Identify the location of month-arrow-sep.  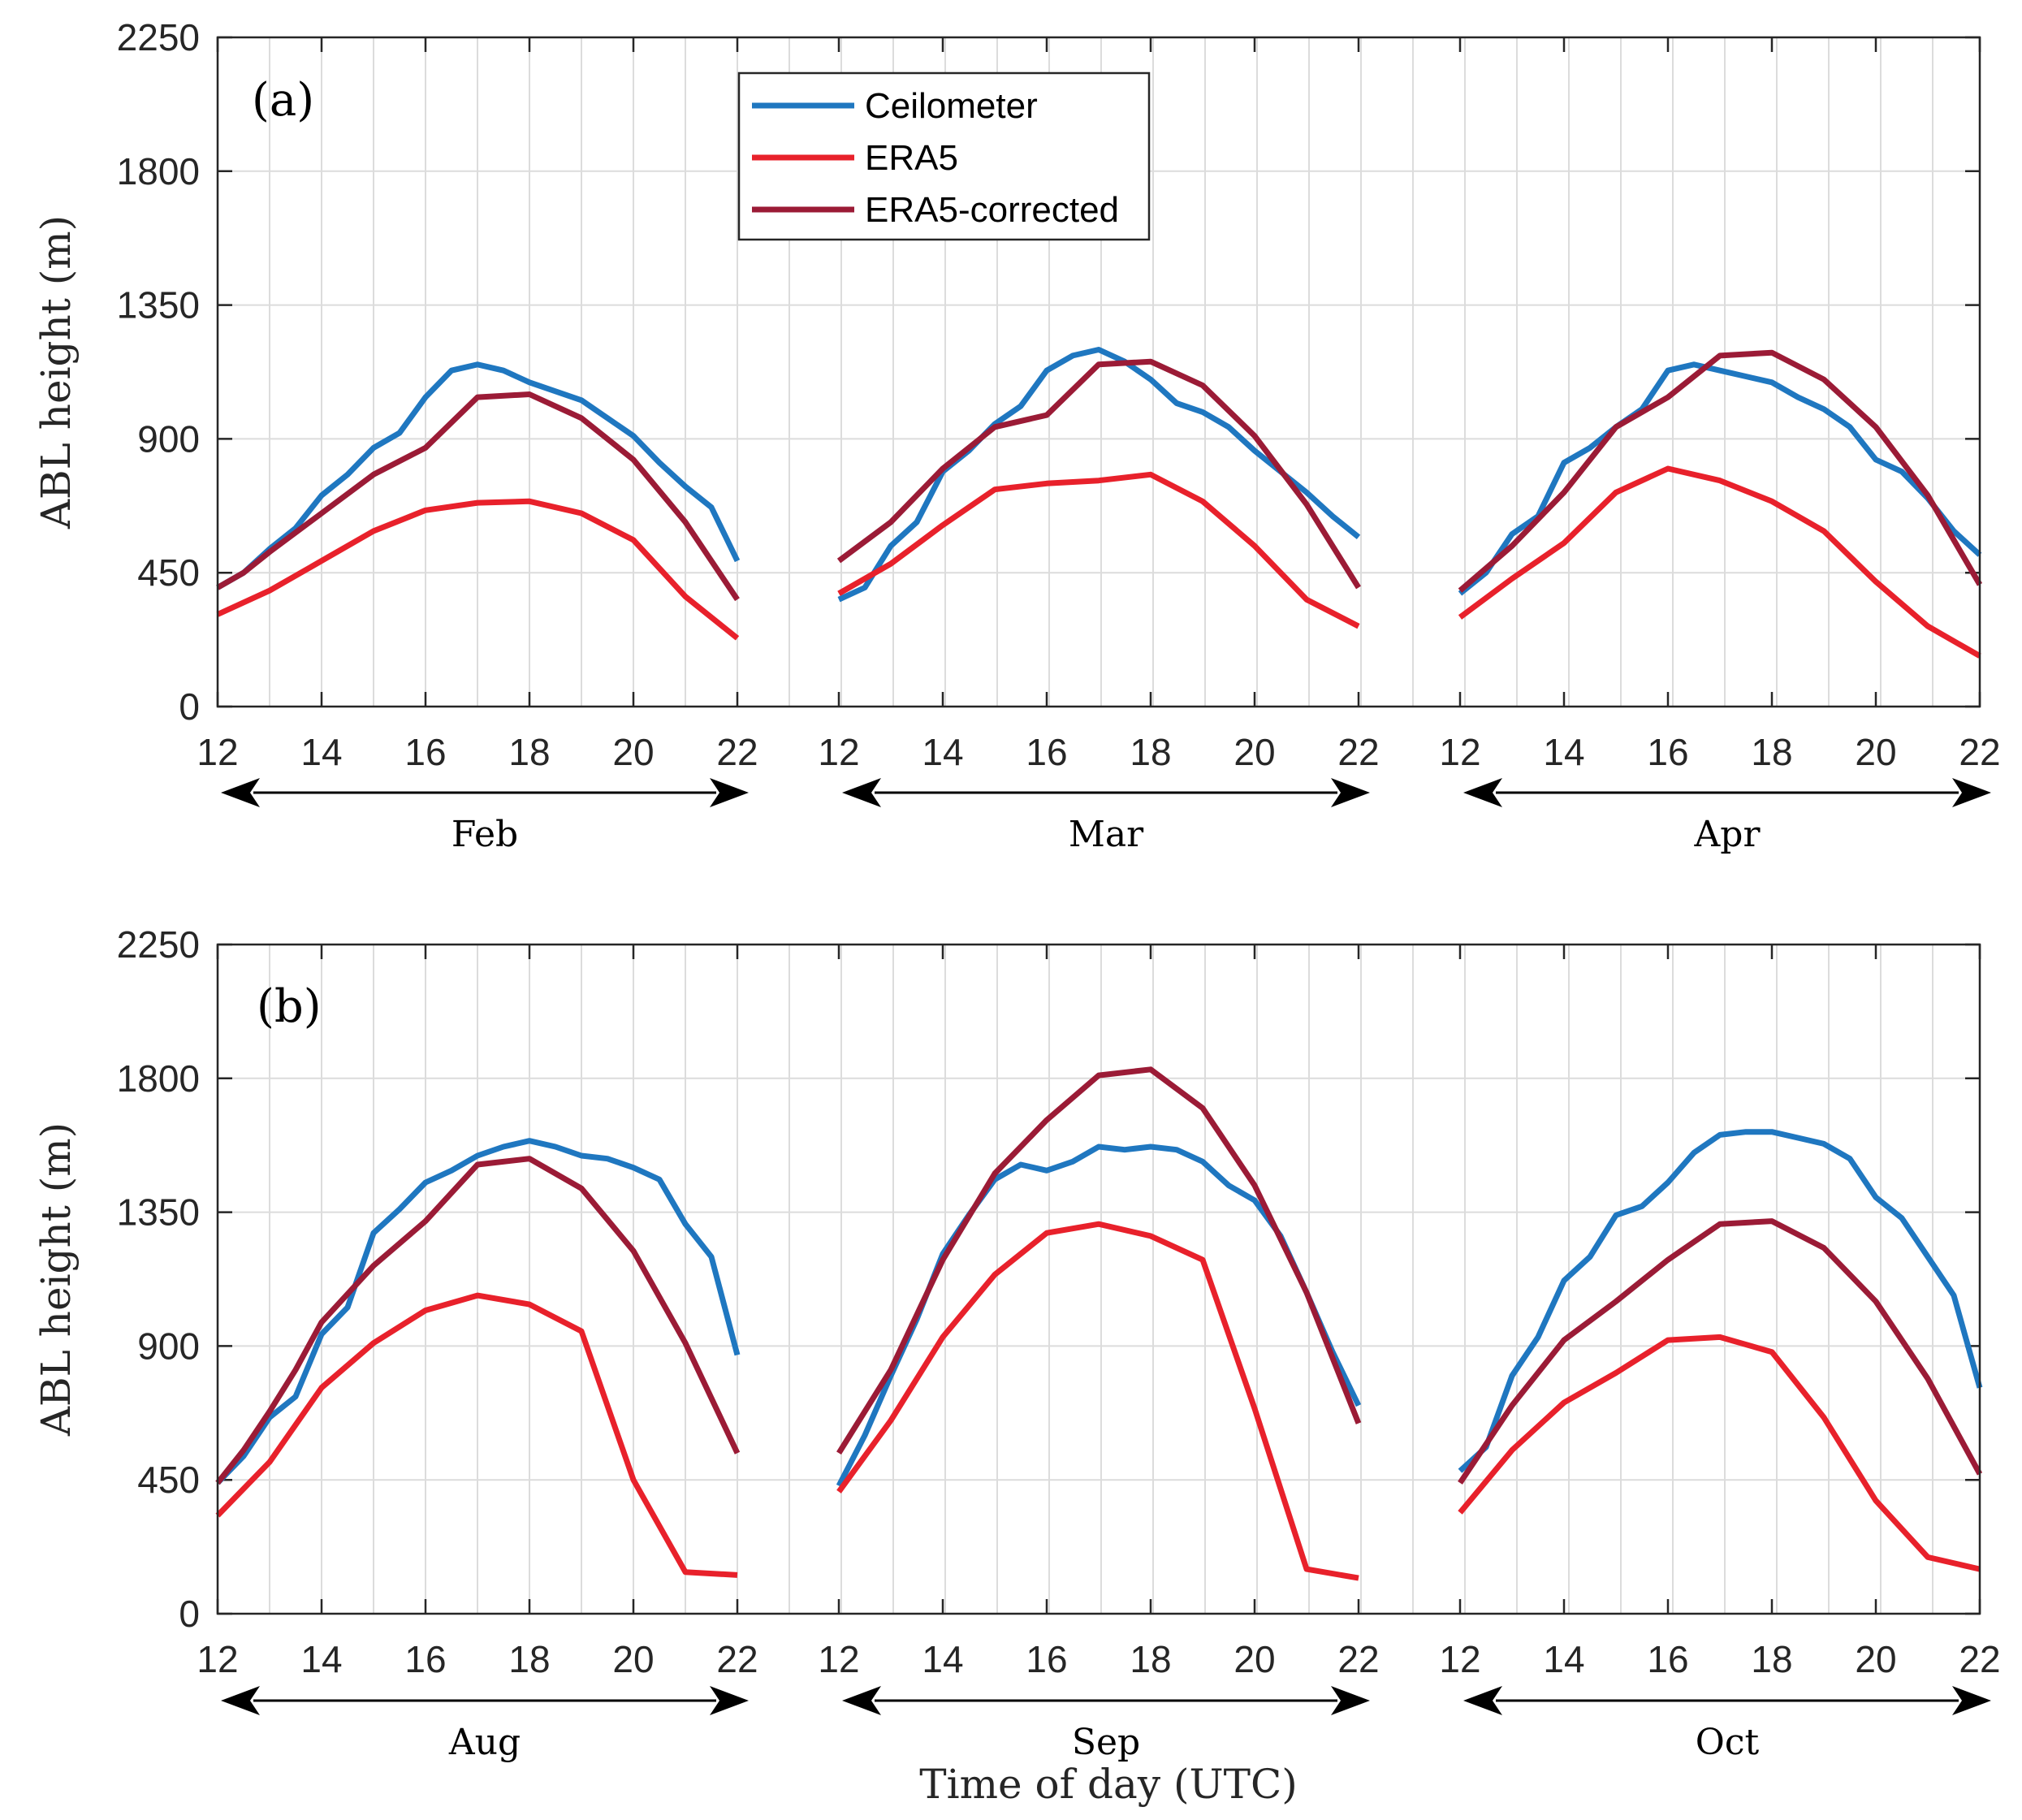
(1106, 1701).